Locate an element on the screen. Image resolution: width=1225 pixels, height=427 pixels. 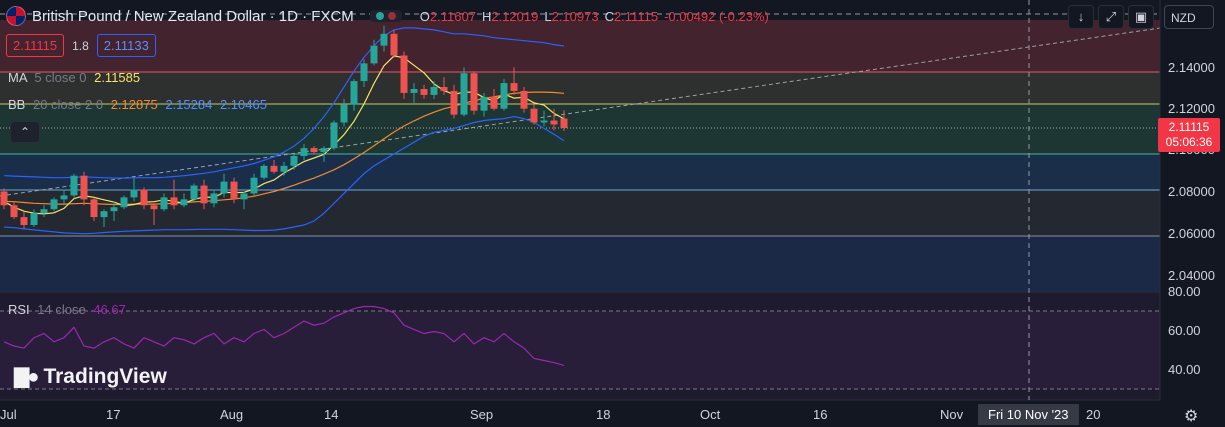
zone-green is located at coordinates (580, 129).